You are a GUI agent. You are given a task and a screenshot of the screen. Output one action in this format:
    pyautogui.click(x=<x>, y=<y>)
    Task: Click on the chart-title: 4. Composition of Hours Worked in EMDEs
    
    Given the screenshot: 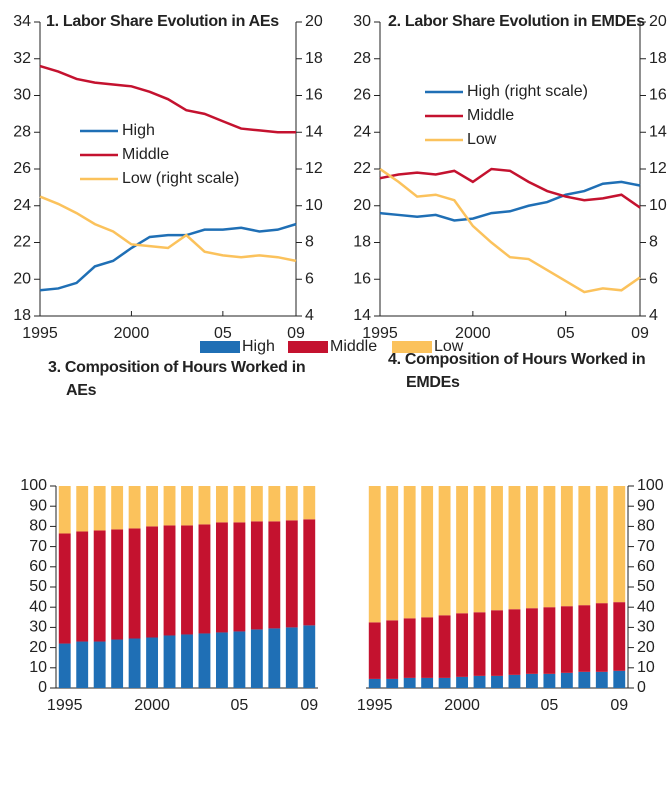 What is the action you would take?
    pyautogui.click(x=517, y=371)
    